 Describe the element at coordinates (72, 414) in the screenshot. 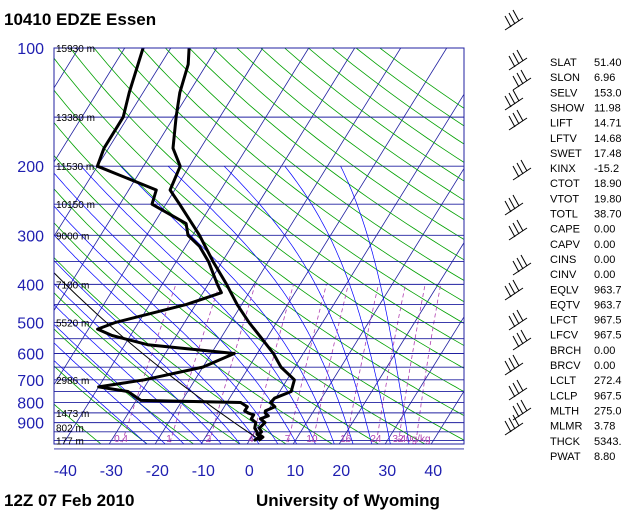

I see `height-label: 1473 m` at that location.